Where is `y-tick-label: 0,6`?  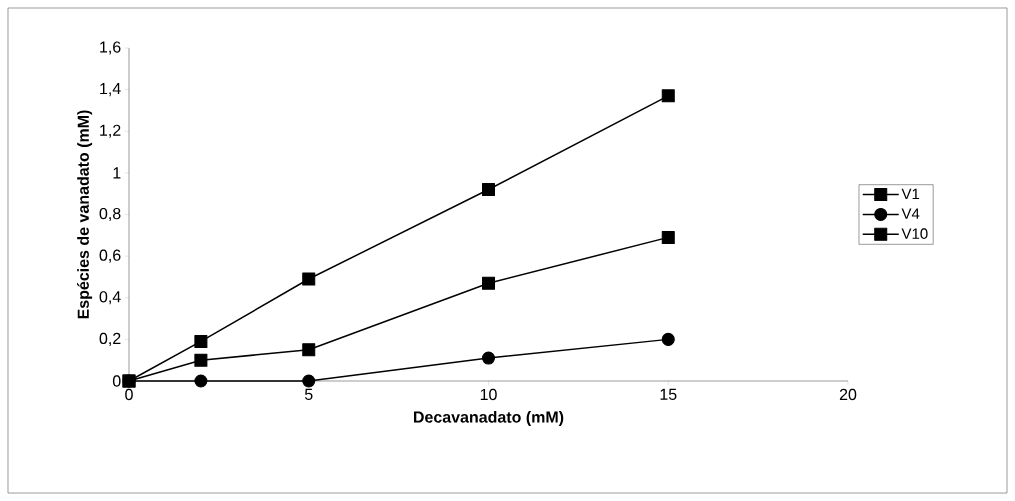
y-tick-label: 0,6 is located at coordinates (110, 256).